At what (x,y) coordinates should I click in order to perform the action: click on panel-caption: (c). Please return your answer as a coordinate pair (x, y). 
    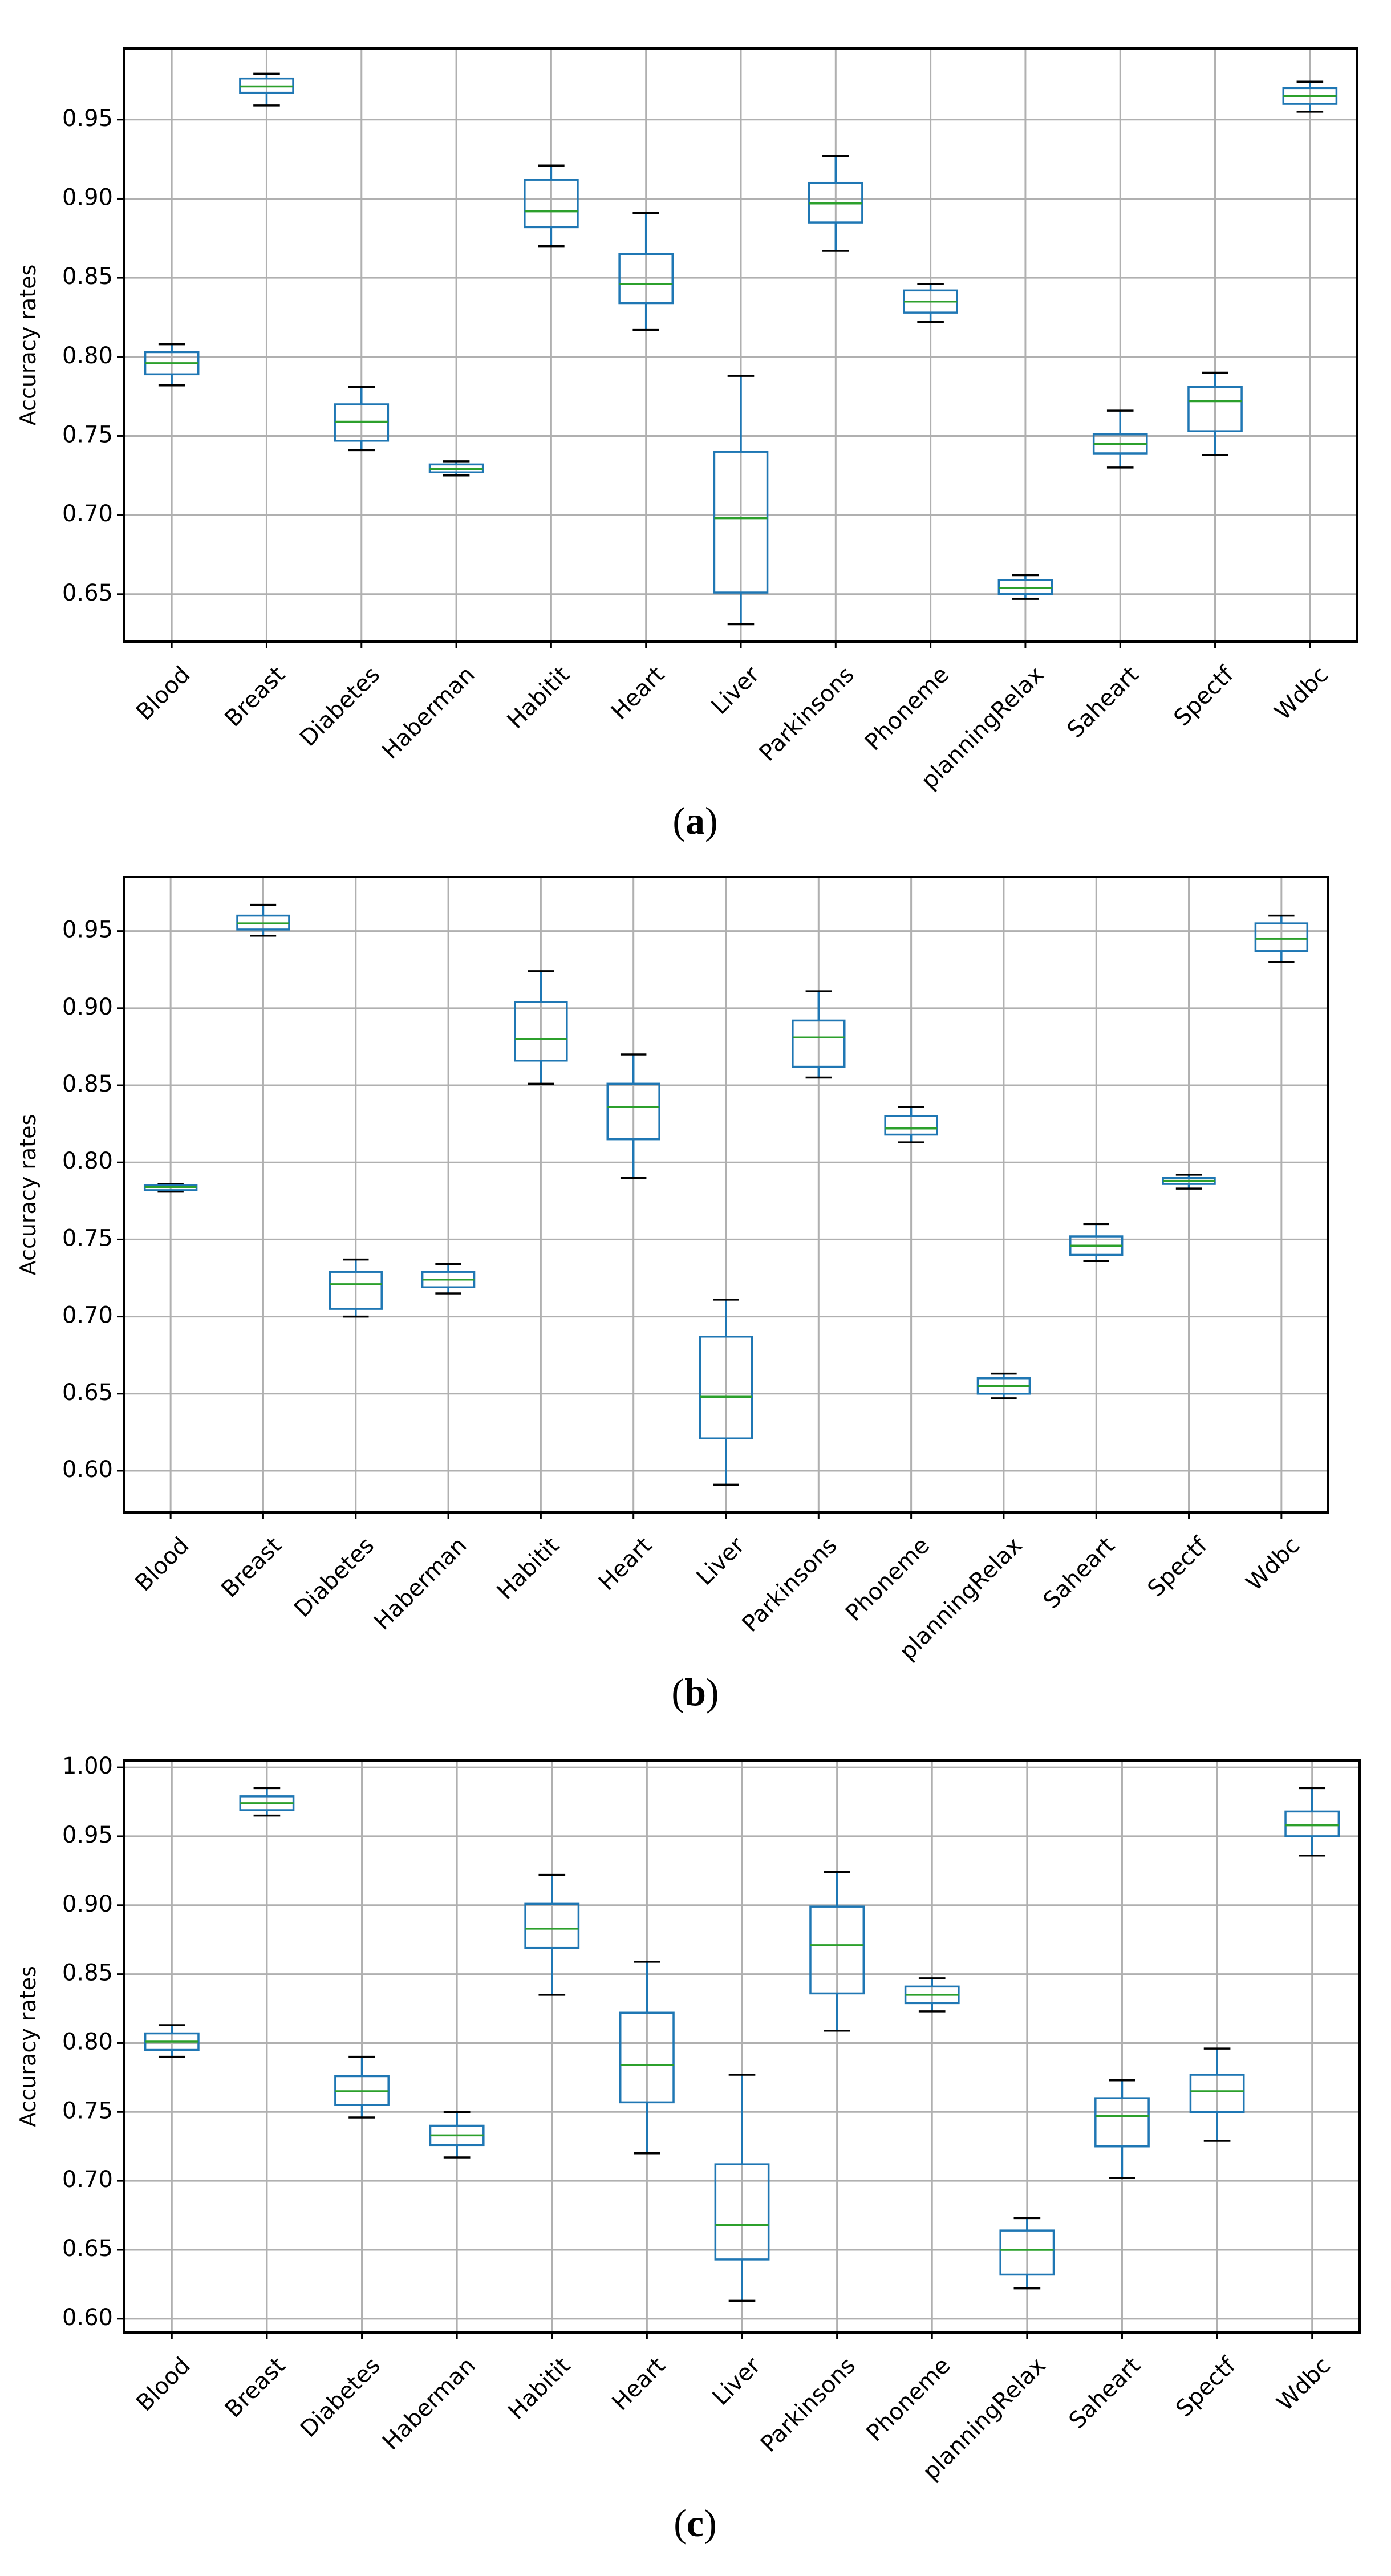
    Looking at the image, I should click on (696, 2523).